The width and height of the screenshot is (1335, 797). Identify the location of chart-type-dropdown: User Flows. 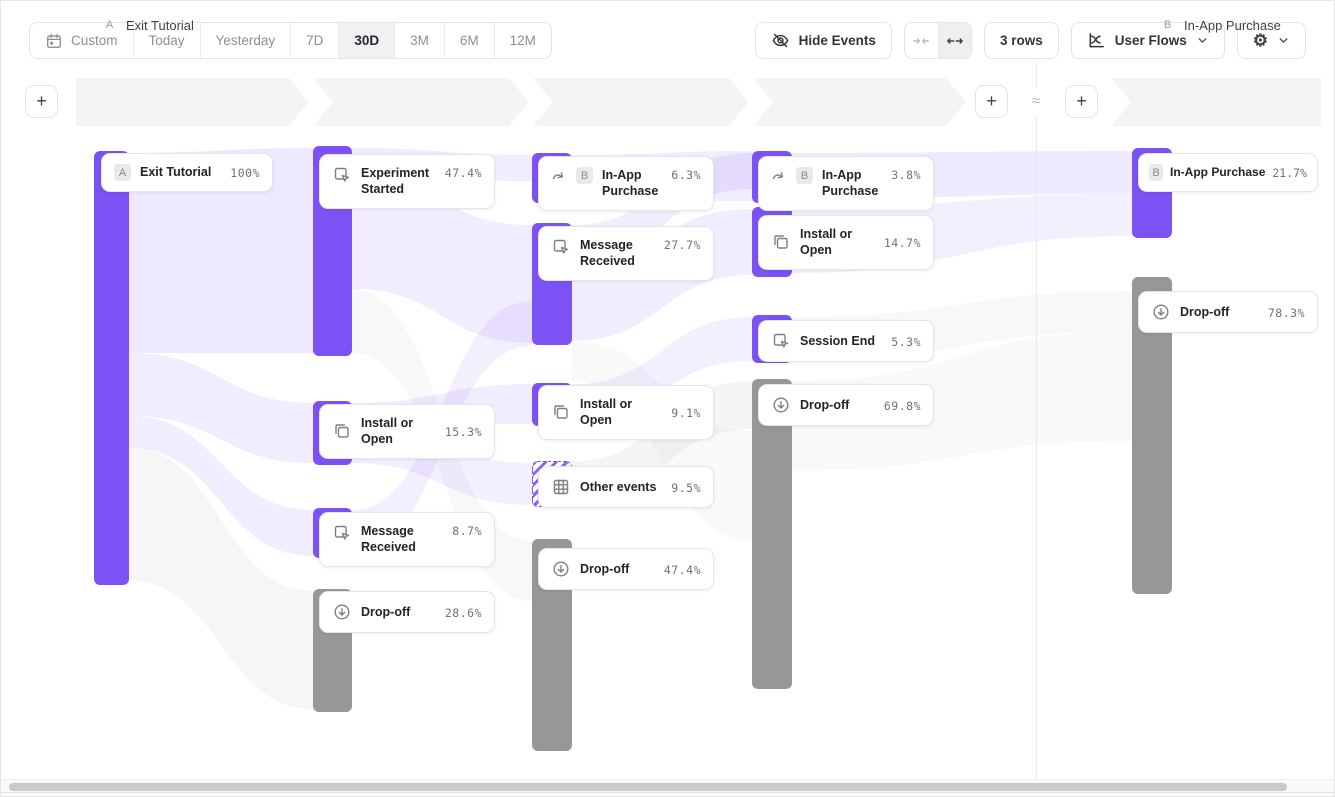
(1147, 40).